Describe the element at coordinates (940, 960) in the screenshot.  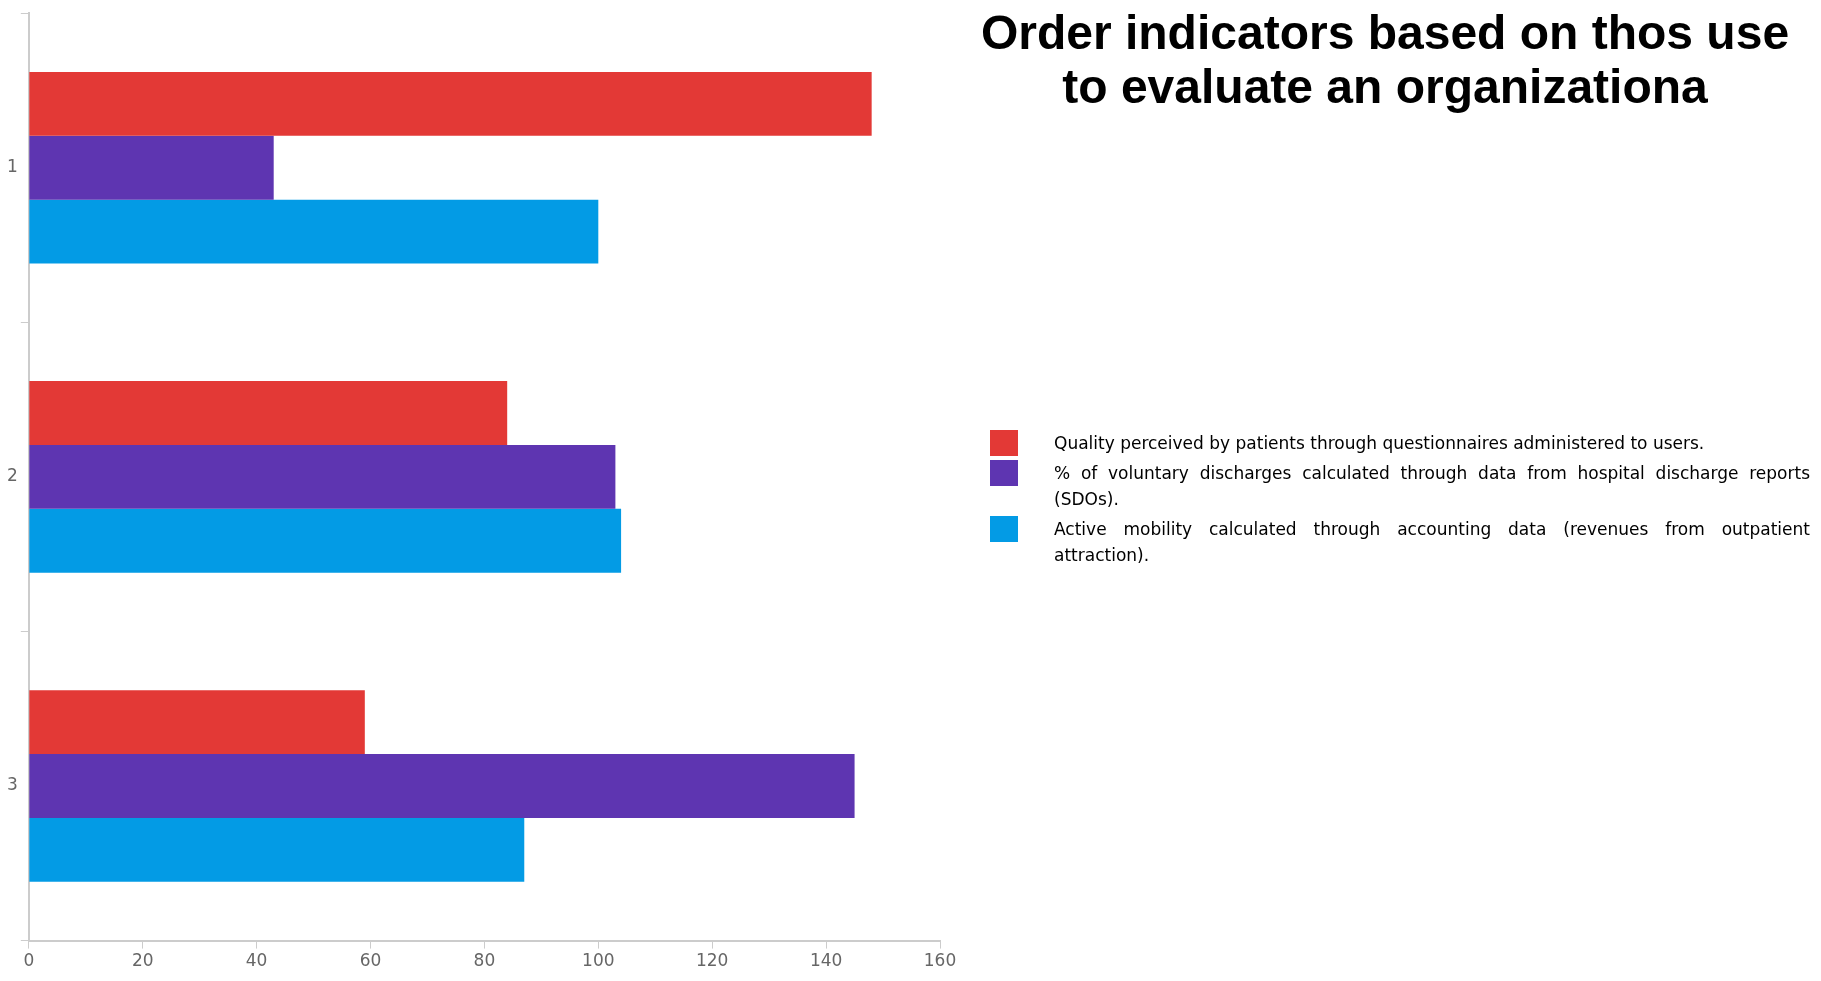
I see `x-tick-label: 160` at that location.